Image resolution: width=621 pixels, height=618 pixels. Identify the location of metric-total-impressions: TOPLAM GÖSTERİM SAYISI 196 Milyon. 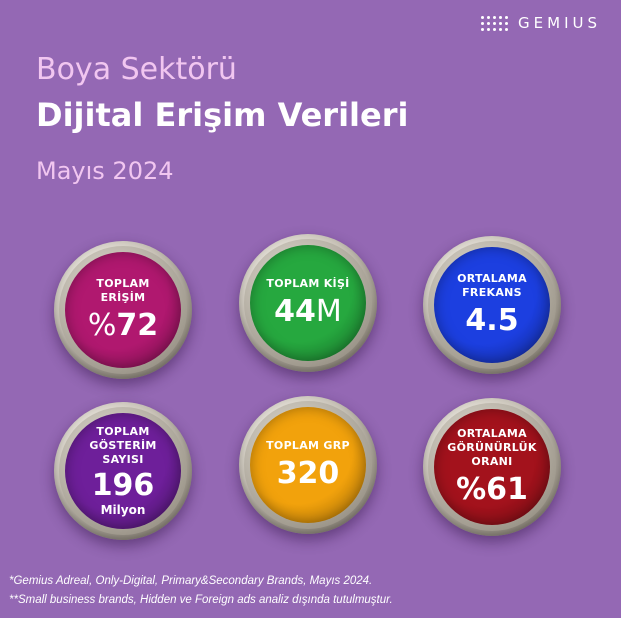
(123, 471).